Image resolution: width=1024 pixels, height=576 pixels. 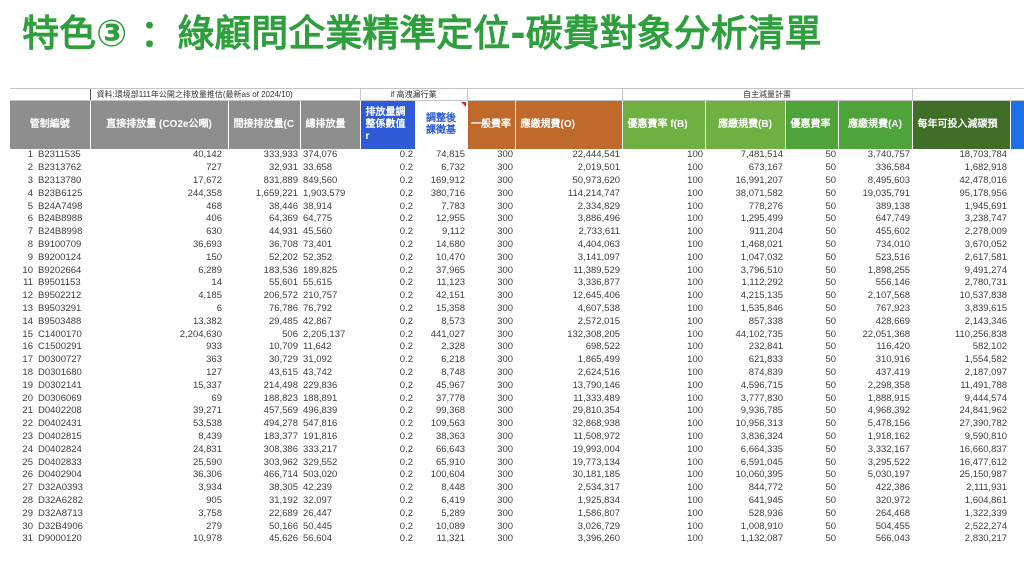 What do you see at coordinates (762, 308) in the screenshot?
I see `cell-fee-b: 1,535,846` at bounding box center [762, 308].